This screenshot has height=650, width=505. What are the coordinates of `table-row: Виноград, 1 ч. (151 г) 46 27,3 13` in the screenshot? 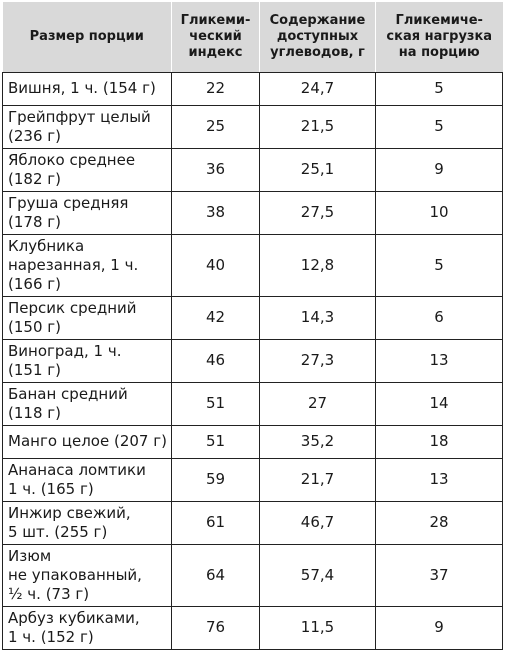 It's located at (252, 361).